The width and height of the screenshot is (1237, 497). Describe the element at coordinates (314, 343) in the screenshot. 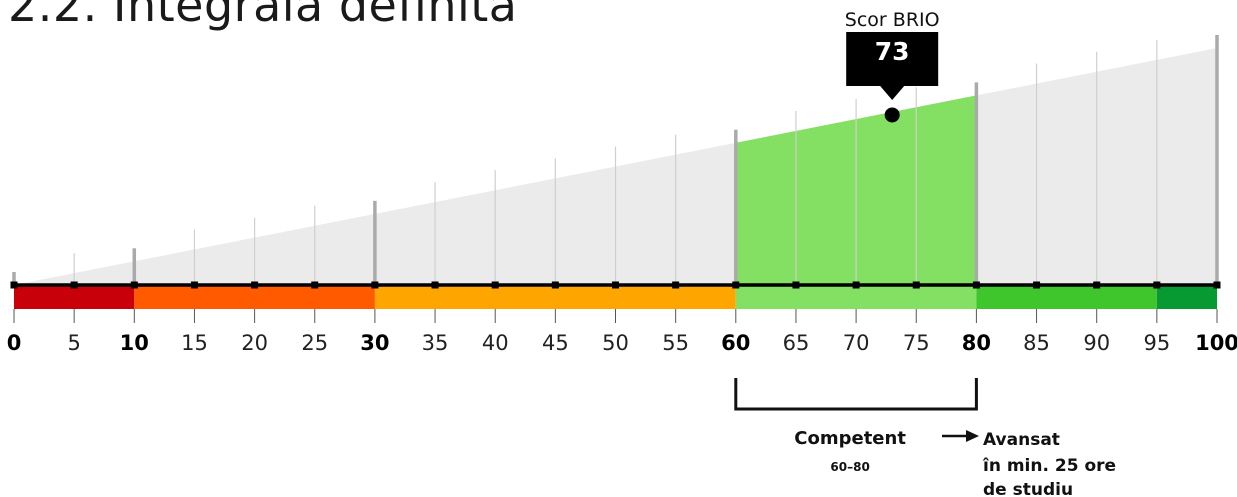

I see `tick-label: 25` at that location.